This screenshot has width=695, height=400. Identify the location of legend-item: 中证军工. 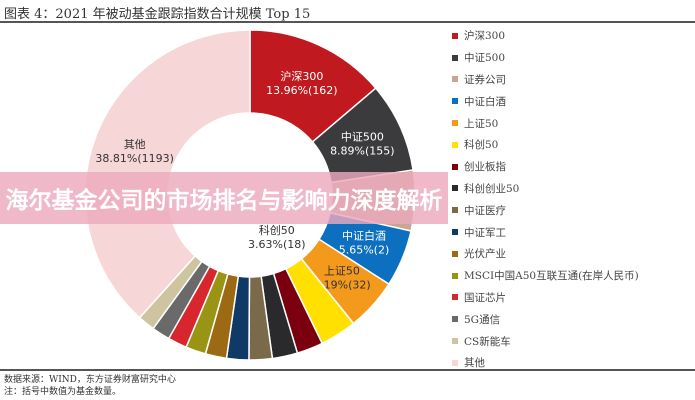
(545, 232).